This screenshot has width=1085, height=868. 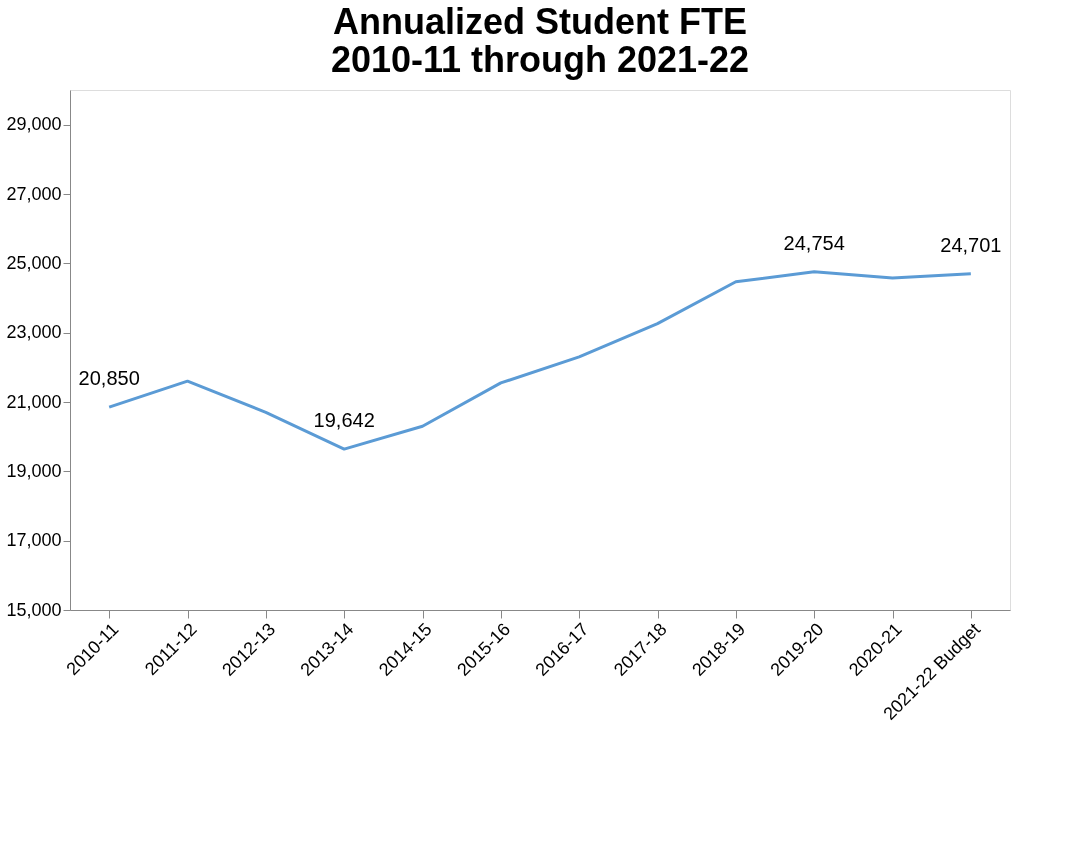 What do you see at coordinates (344, 420) in the screenshot?
I see `data-label: 19,642` at bounding box center [344, 420].